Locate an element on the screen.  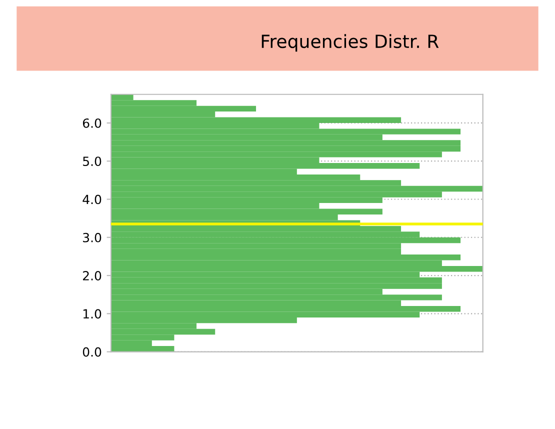
y-tick-label: 1.0 is located at coordinates (92, 314).